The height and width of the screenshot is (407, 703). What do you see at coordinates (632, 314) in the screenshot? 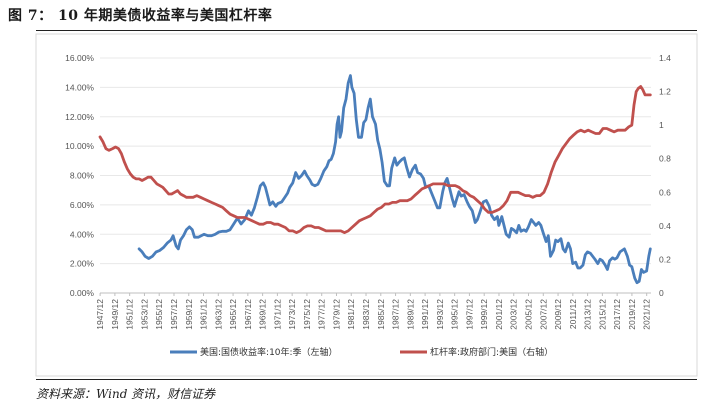
I see `x-tick-label: 2019/12` at bounding box center [632, 314].